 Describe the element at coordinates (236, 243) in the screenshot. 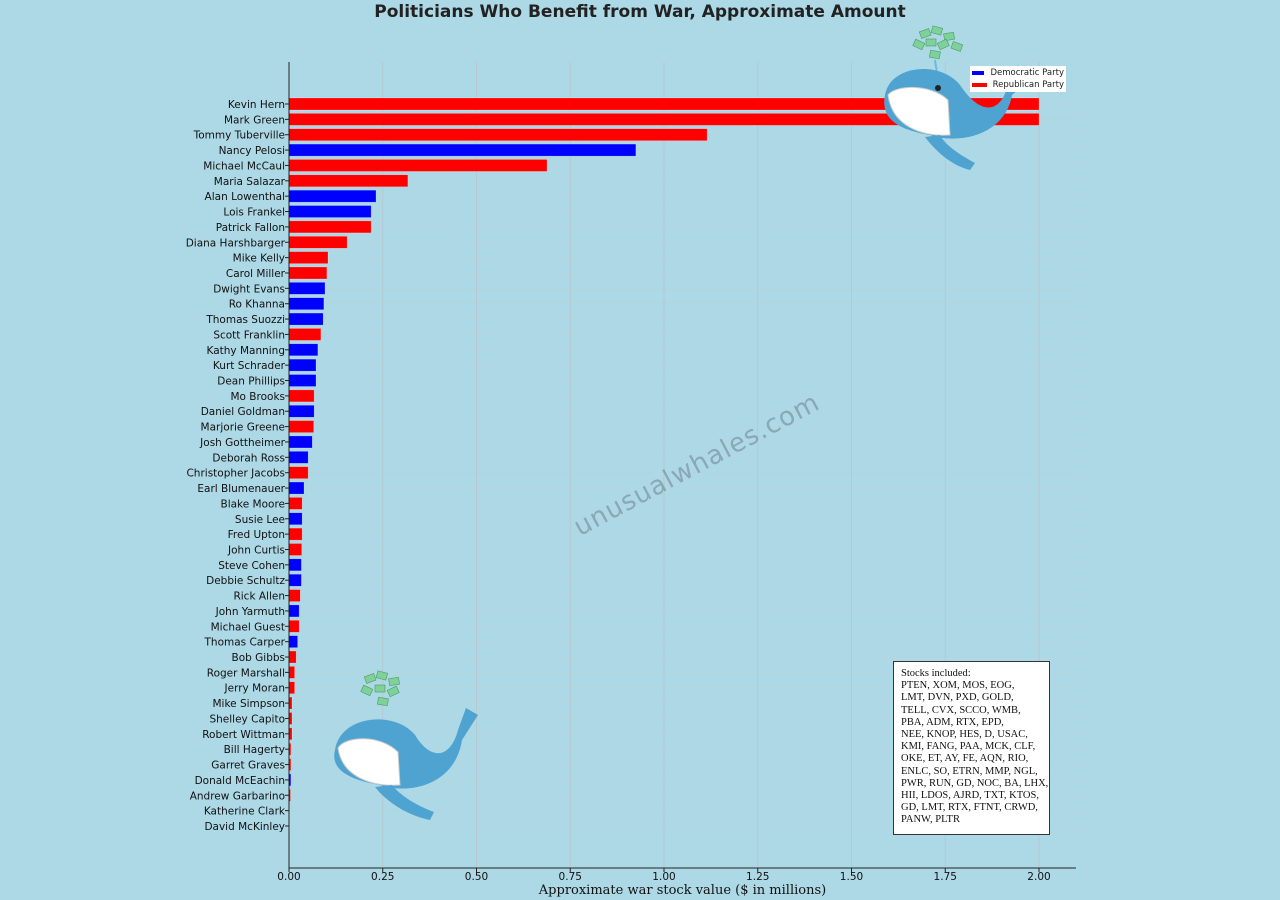

I see `y-tick-label: Diana Harshbarger` at that location.